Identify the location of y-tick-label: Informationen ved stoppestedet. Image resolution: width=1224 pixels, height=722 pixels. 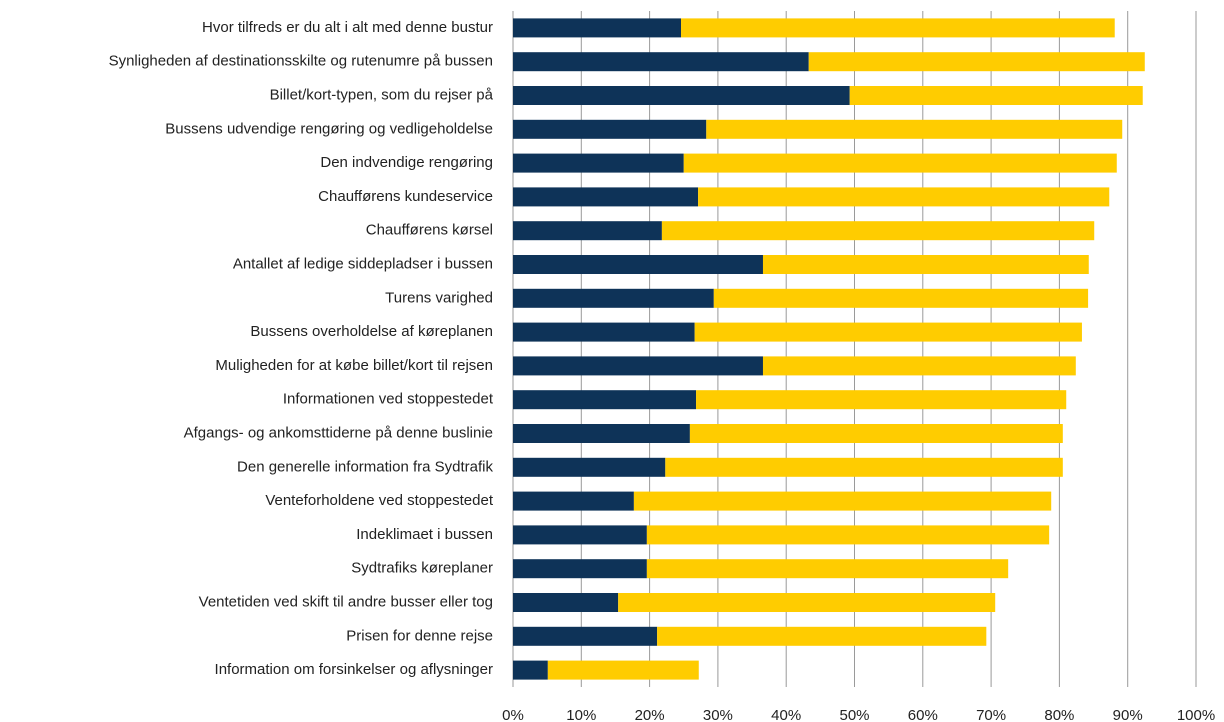
(388, 399).